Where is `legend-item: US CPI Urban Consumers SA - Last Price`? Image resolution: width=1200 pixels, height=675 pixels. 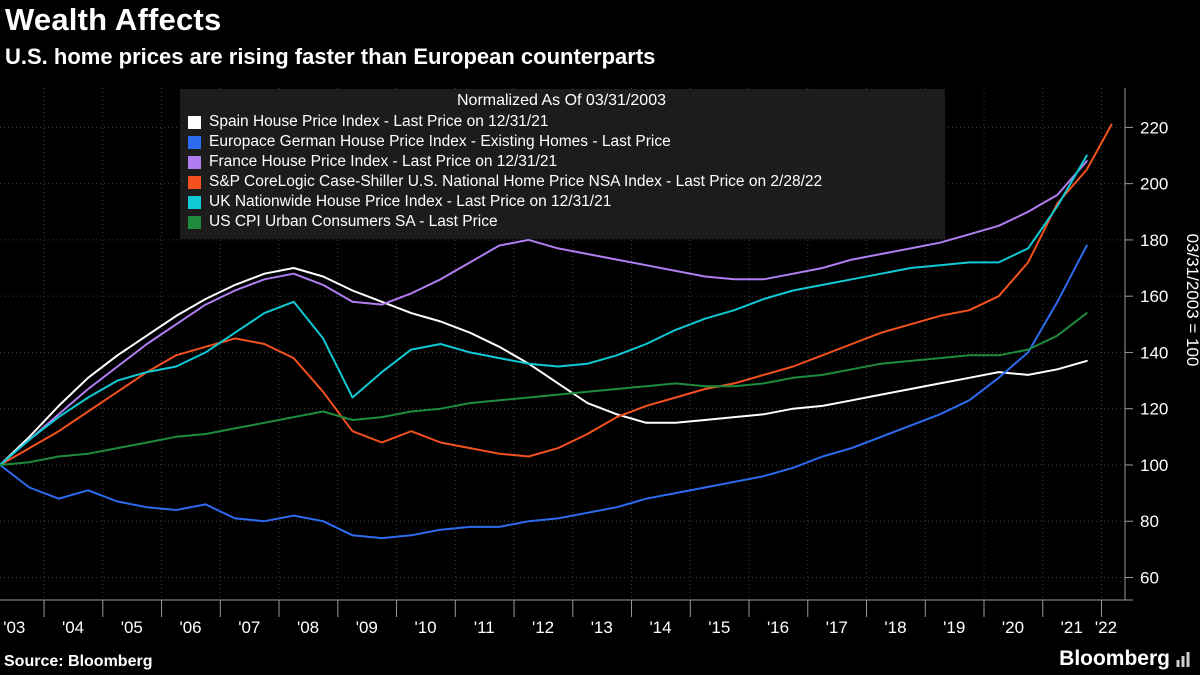 legend-item: US CPI Urban Consumers SA - Last Price is located at coordinates (561, 222).